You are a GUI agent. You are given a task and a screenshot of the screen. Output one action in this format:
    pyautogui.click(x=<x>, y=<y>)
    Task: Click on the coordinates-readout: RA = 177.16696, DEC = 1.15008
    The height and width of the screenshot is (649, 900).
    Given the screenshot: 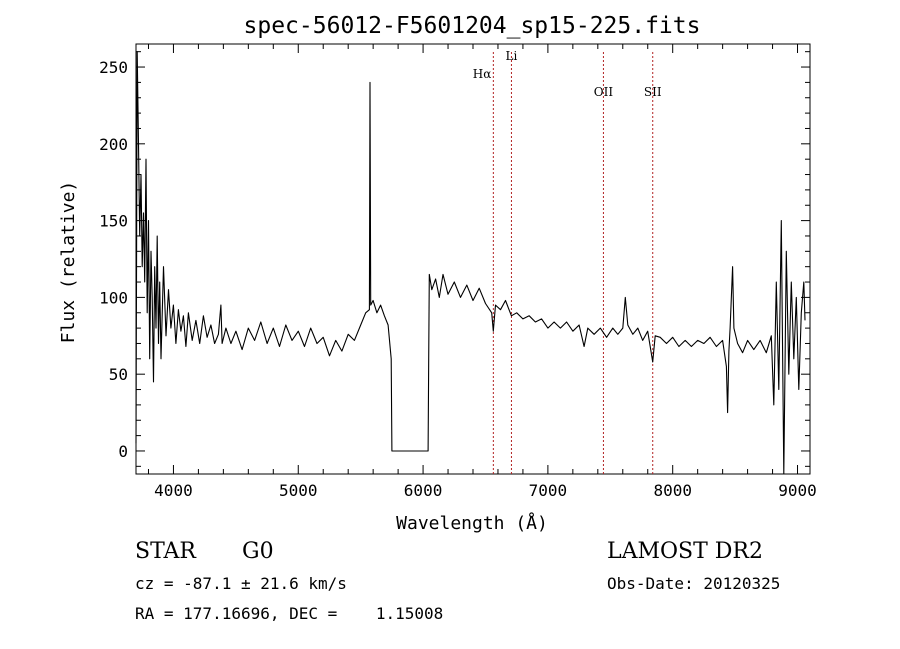 What is the action you would take?
    pyautogui.click(x=289, y=613)
    